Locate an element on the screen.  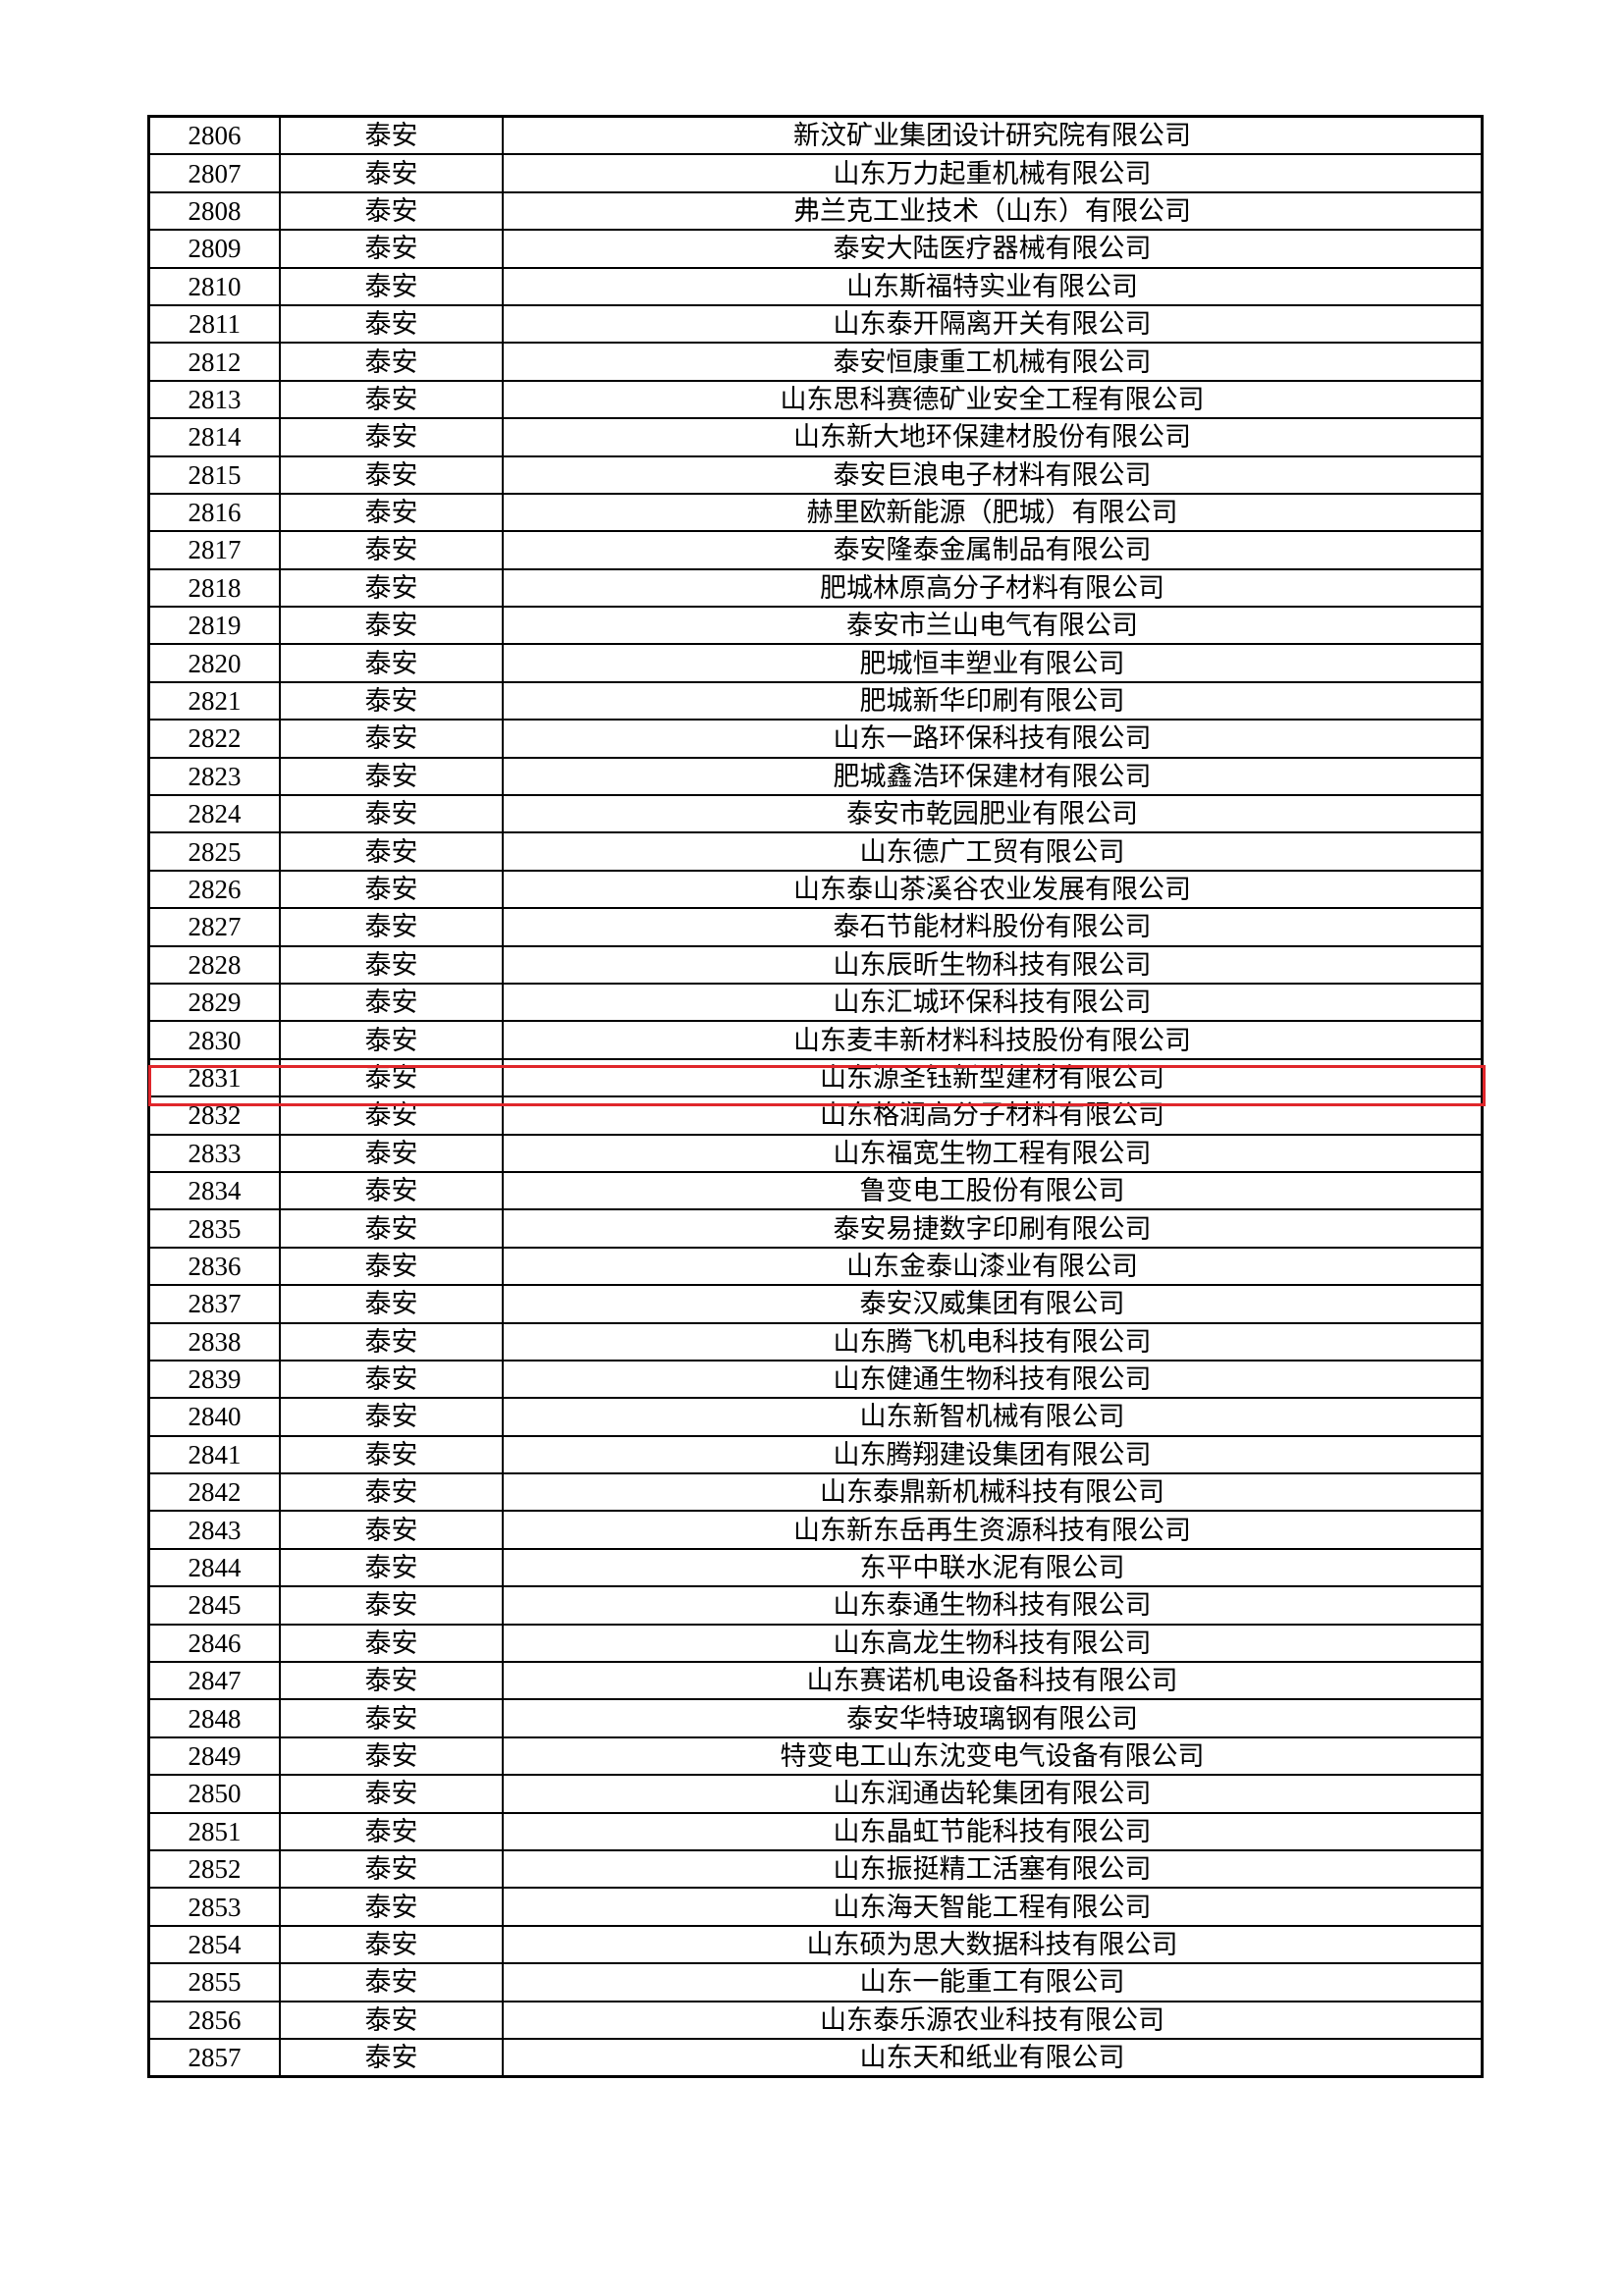
row-number: 2846 is located at coordinates (214, 1643).